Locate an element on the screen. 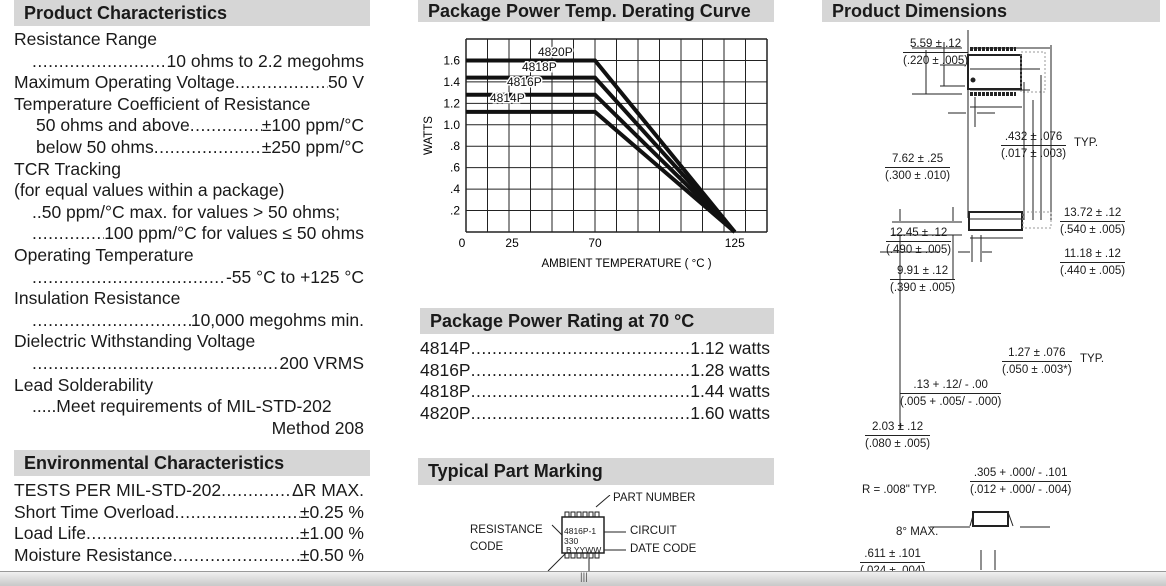  characteristic-row: -55 °C to +125 °C is located at coordinates (189, 278).